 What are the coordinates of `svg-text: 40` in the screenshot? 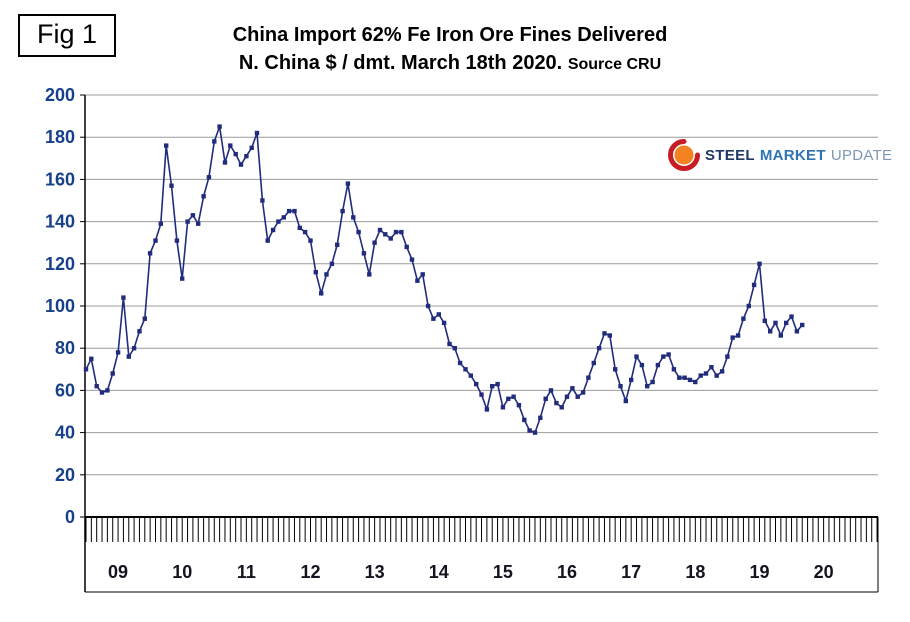 It's located at (65, 433).